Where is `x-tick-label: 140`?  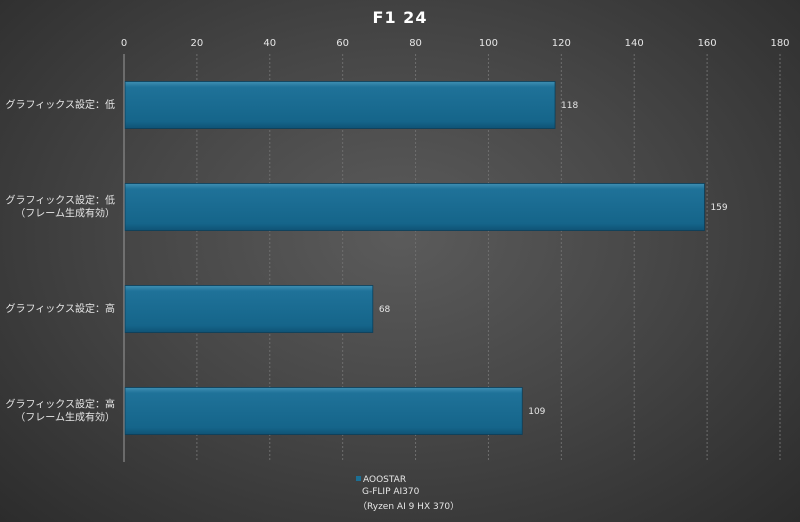
x-tick-label: 140 is located at coordinates (634, 43).